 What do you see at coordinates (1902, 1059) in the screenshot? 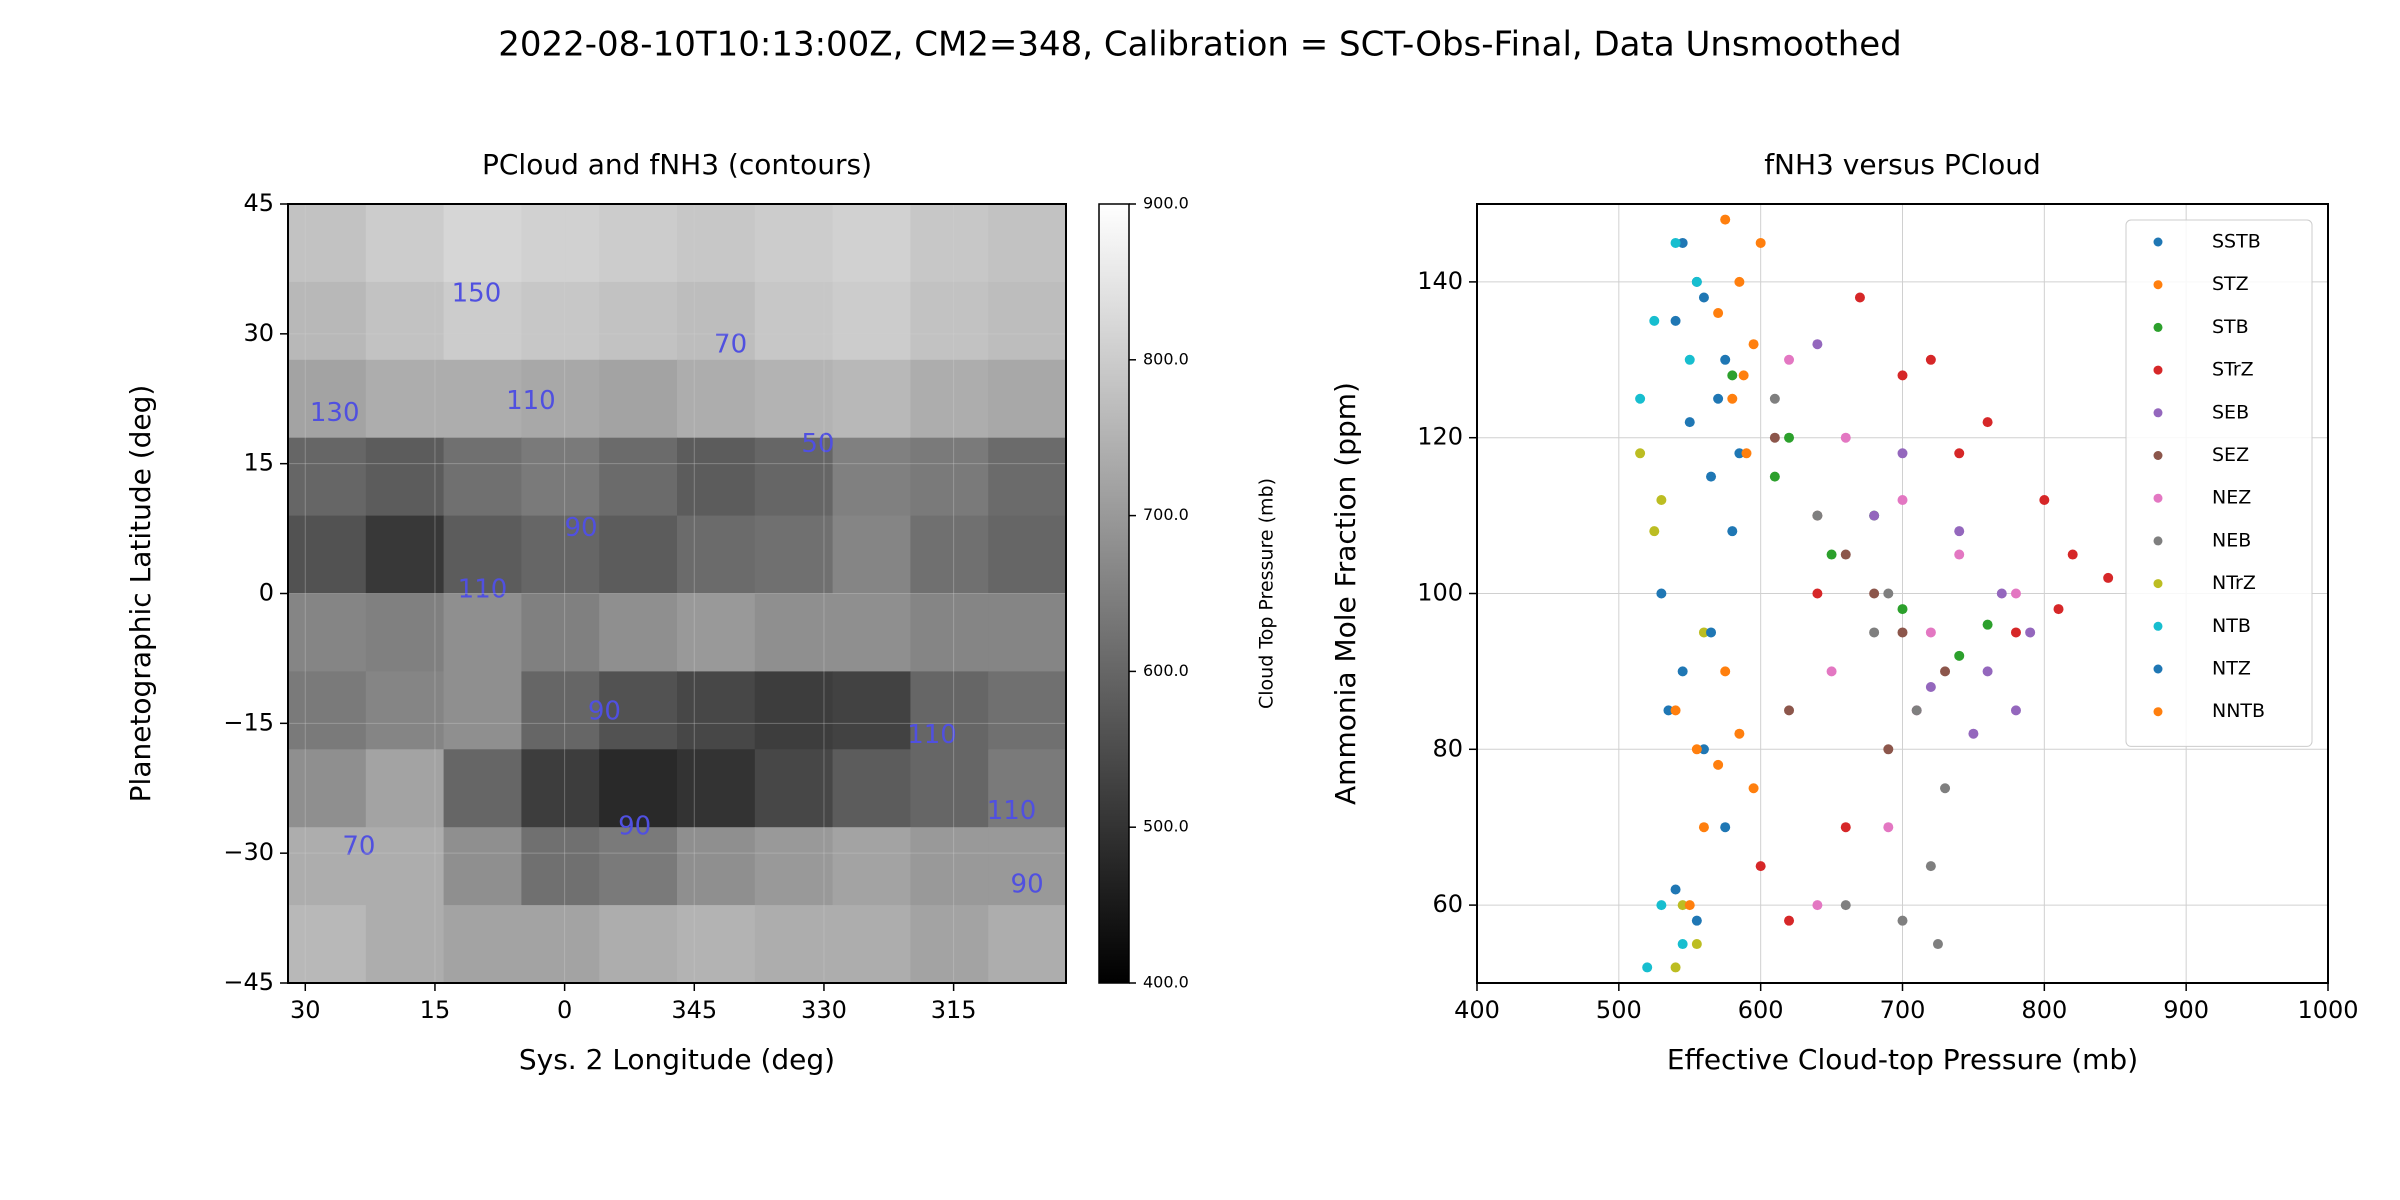
I see `x-axis-label: Effective Cloud-top Pressure (mb)` at bounding box center [1902, 1059].